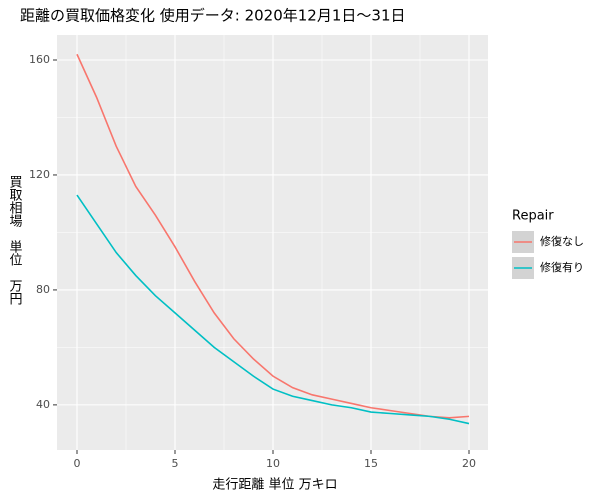 The width and height of the screenshot is (600, 500). Describe the element at coordinates (274, 485) in the screenshot. I see `x-axis-title: 走行距離 単位 万キロ` at that location.